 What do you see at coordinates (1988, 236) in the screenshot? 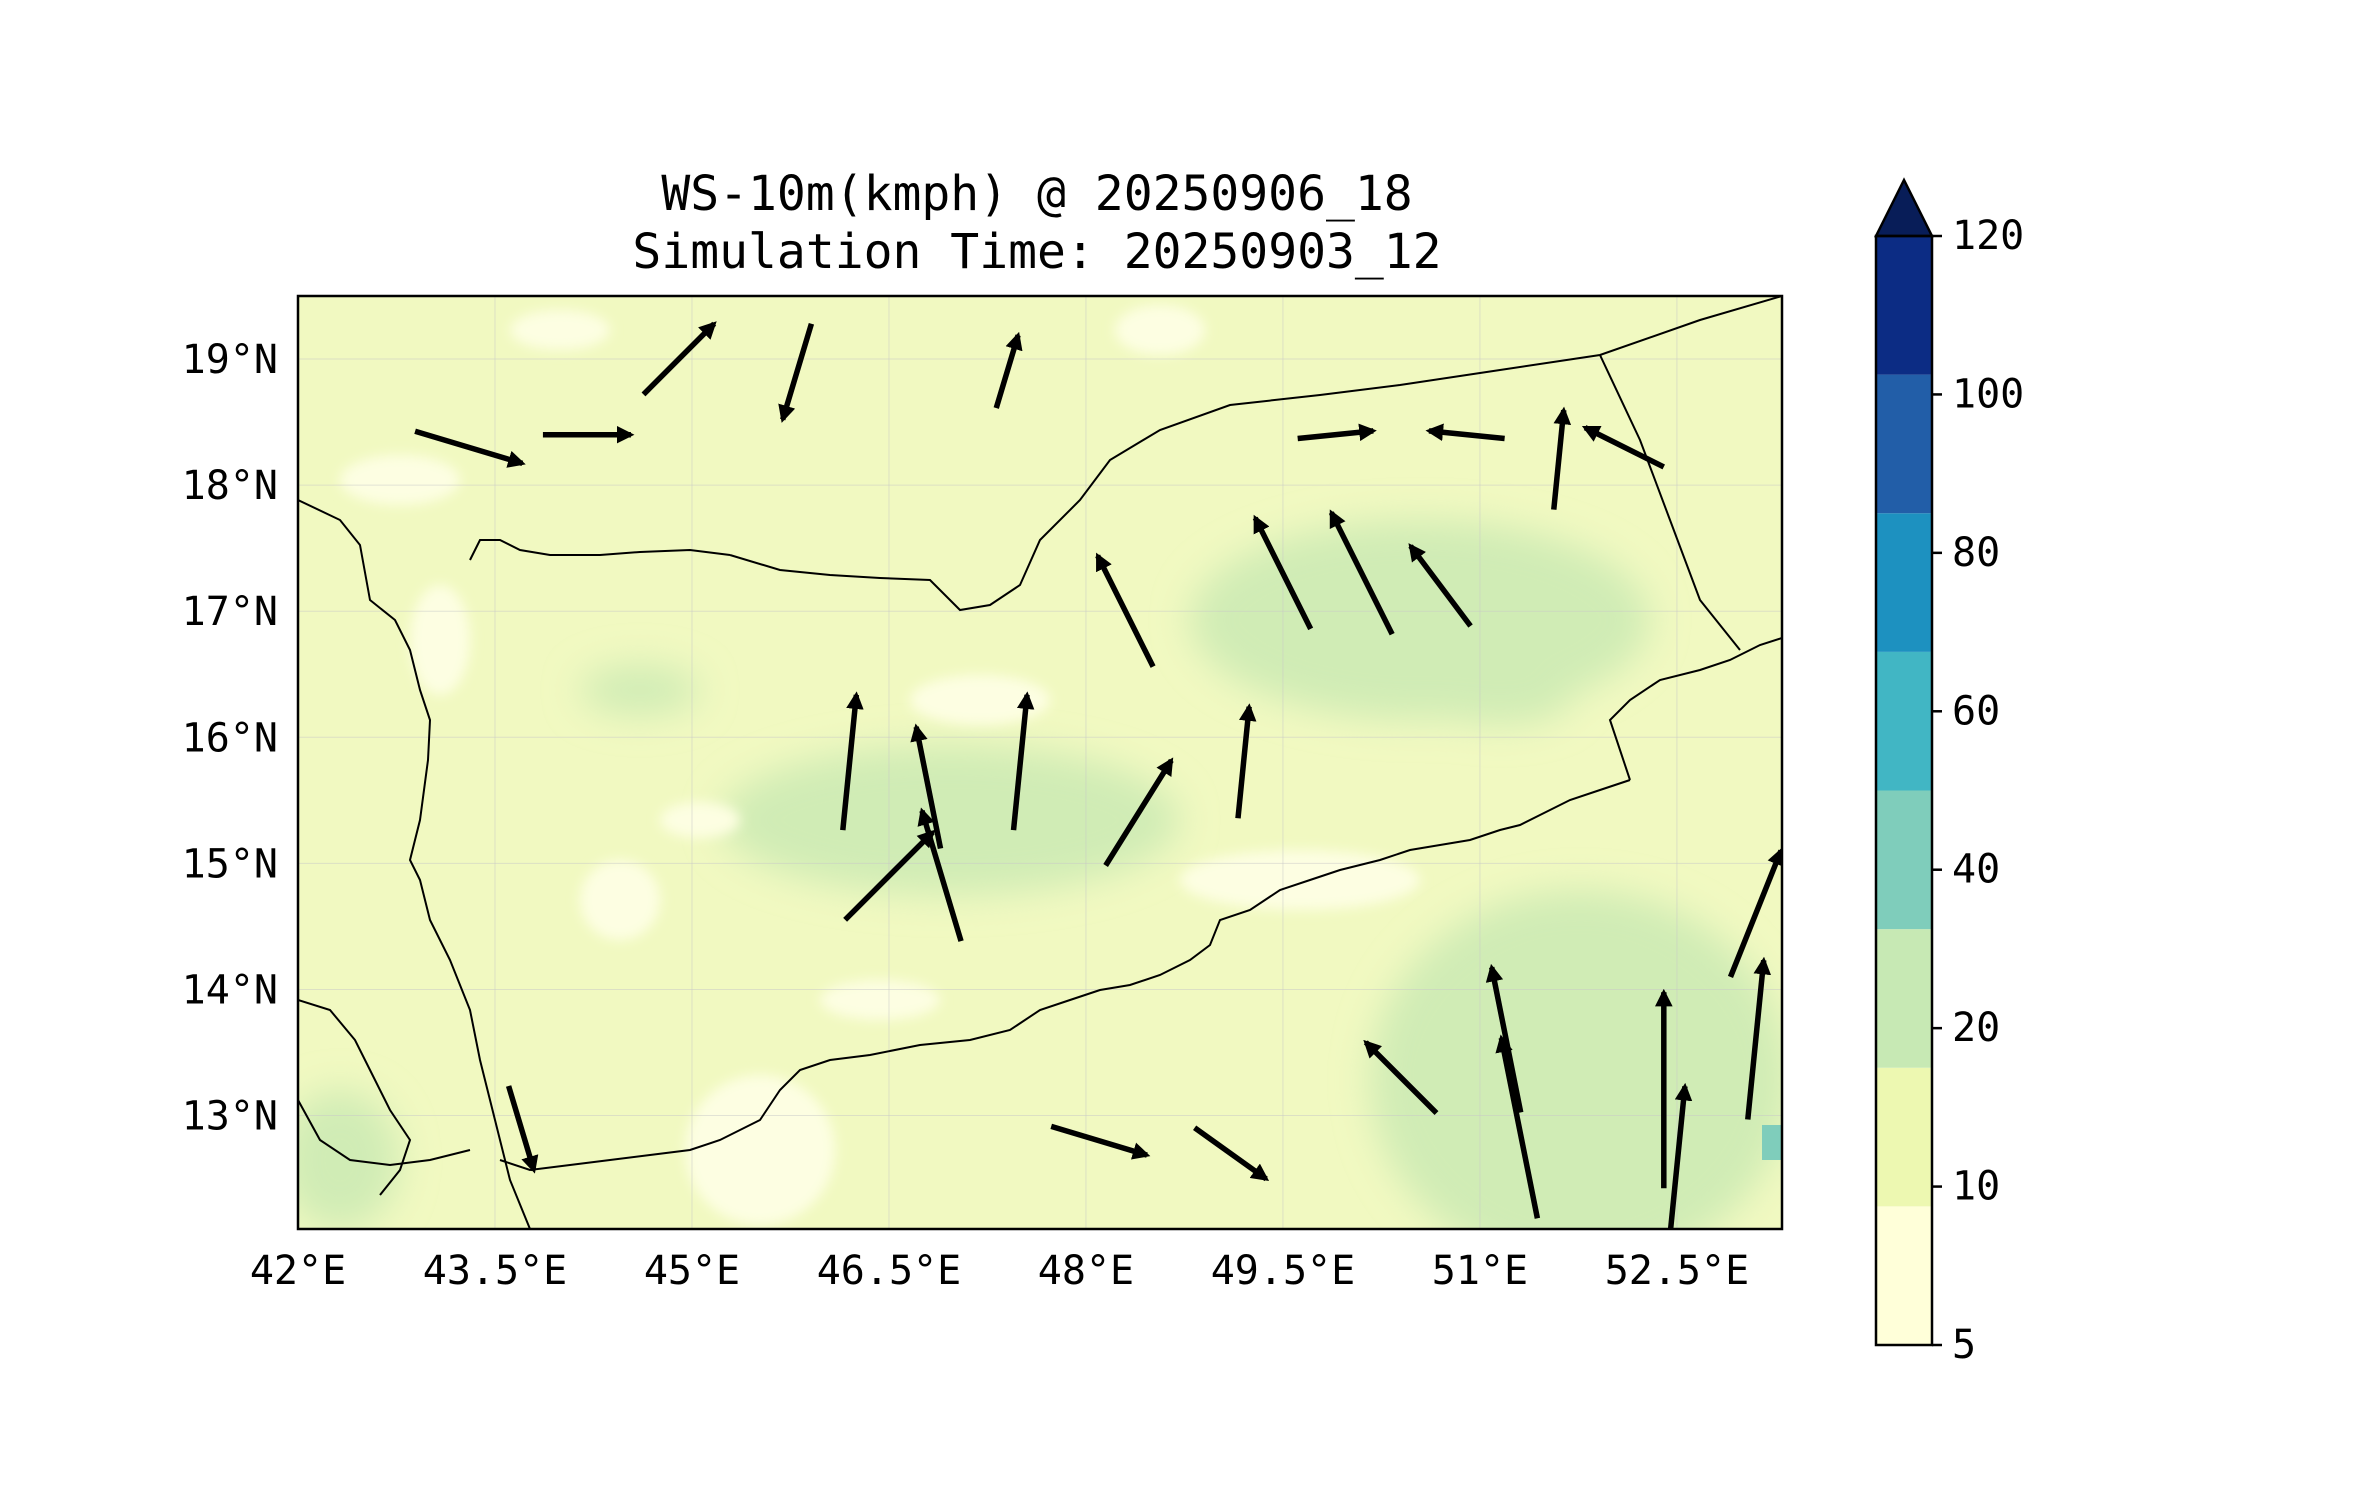
I see `colorbar-tick-label: 120` at bounding box center [1988, 236].